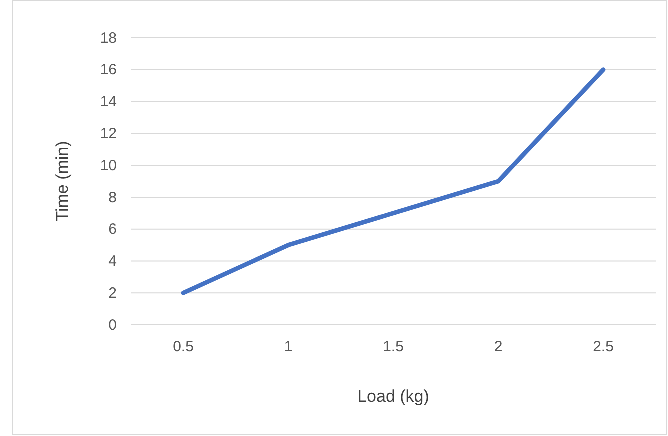  What do you see at coordinates (112, 293) in the screenshot?
I see `y-tick-label: 2` at bounding box center [112, 293].